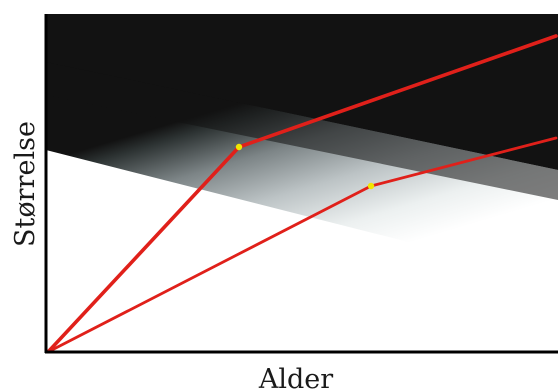  What do you see at coordinates (25, 184) in the screenshot?
I see `y-axis-label: Størrelse` at bounding box center [25, 184].